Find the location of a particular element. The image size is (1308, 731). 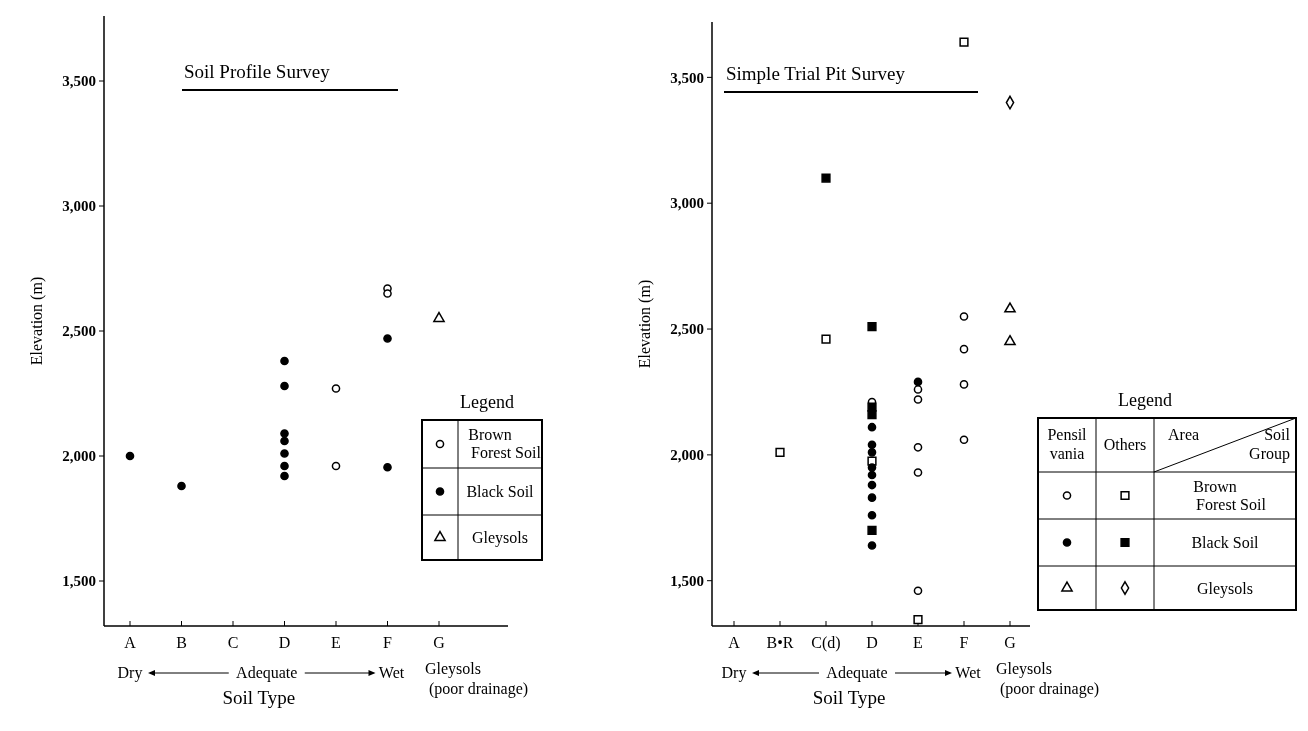

x-tick-label: B is located at coordinates (181, 642).